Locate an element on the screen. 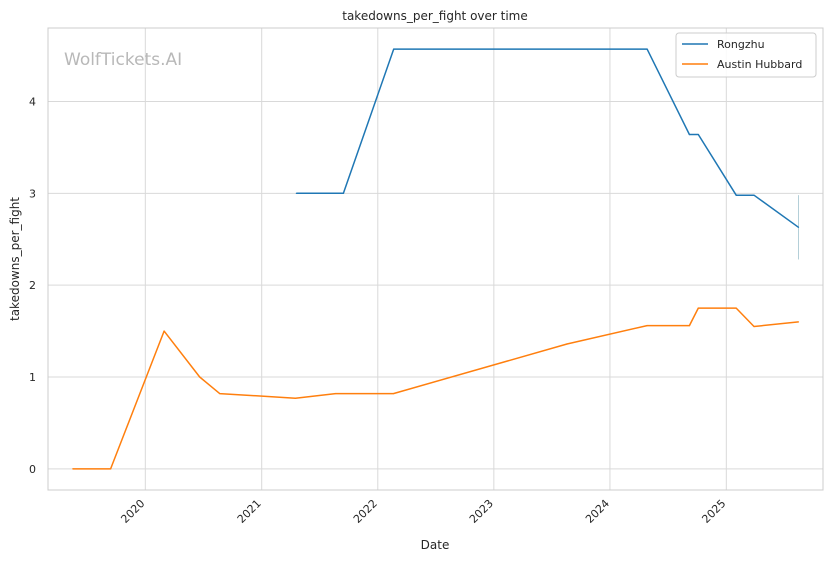  chart-title: takedowns_per_fight over time is located at coordinates (435, 16).